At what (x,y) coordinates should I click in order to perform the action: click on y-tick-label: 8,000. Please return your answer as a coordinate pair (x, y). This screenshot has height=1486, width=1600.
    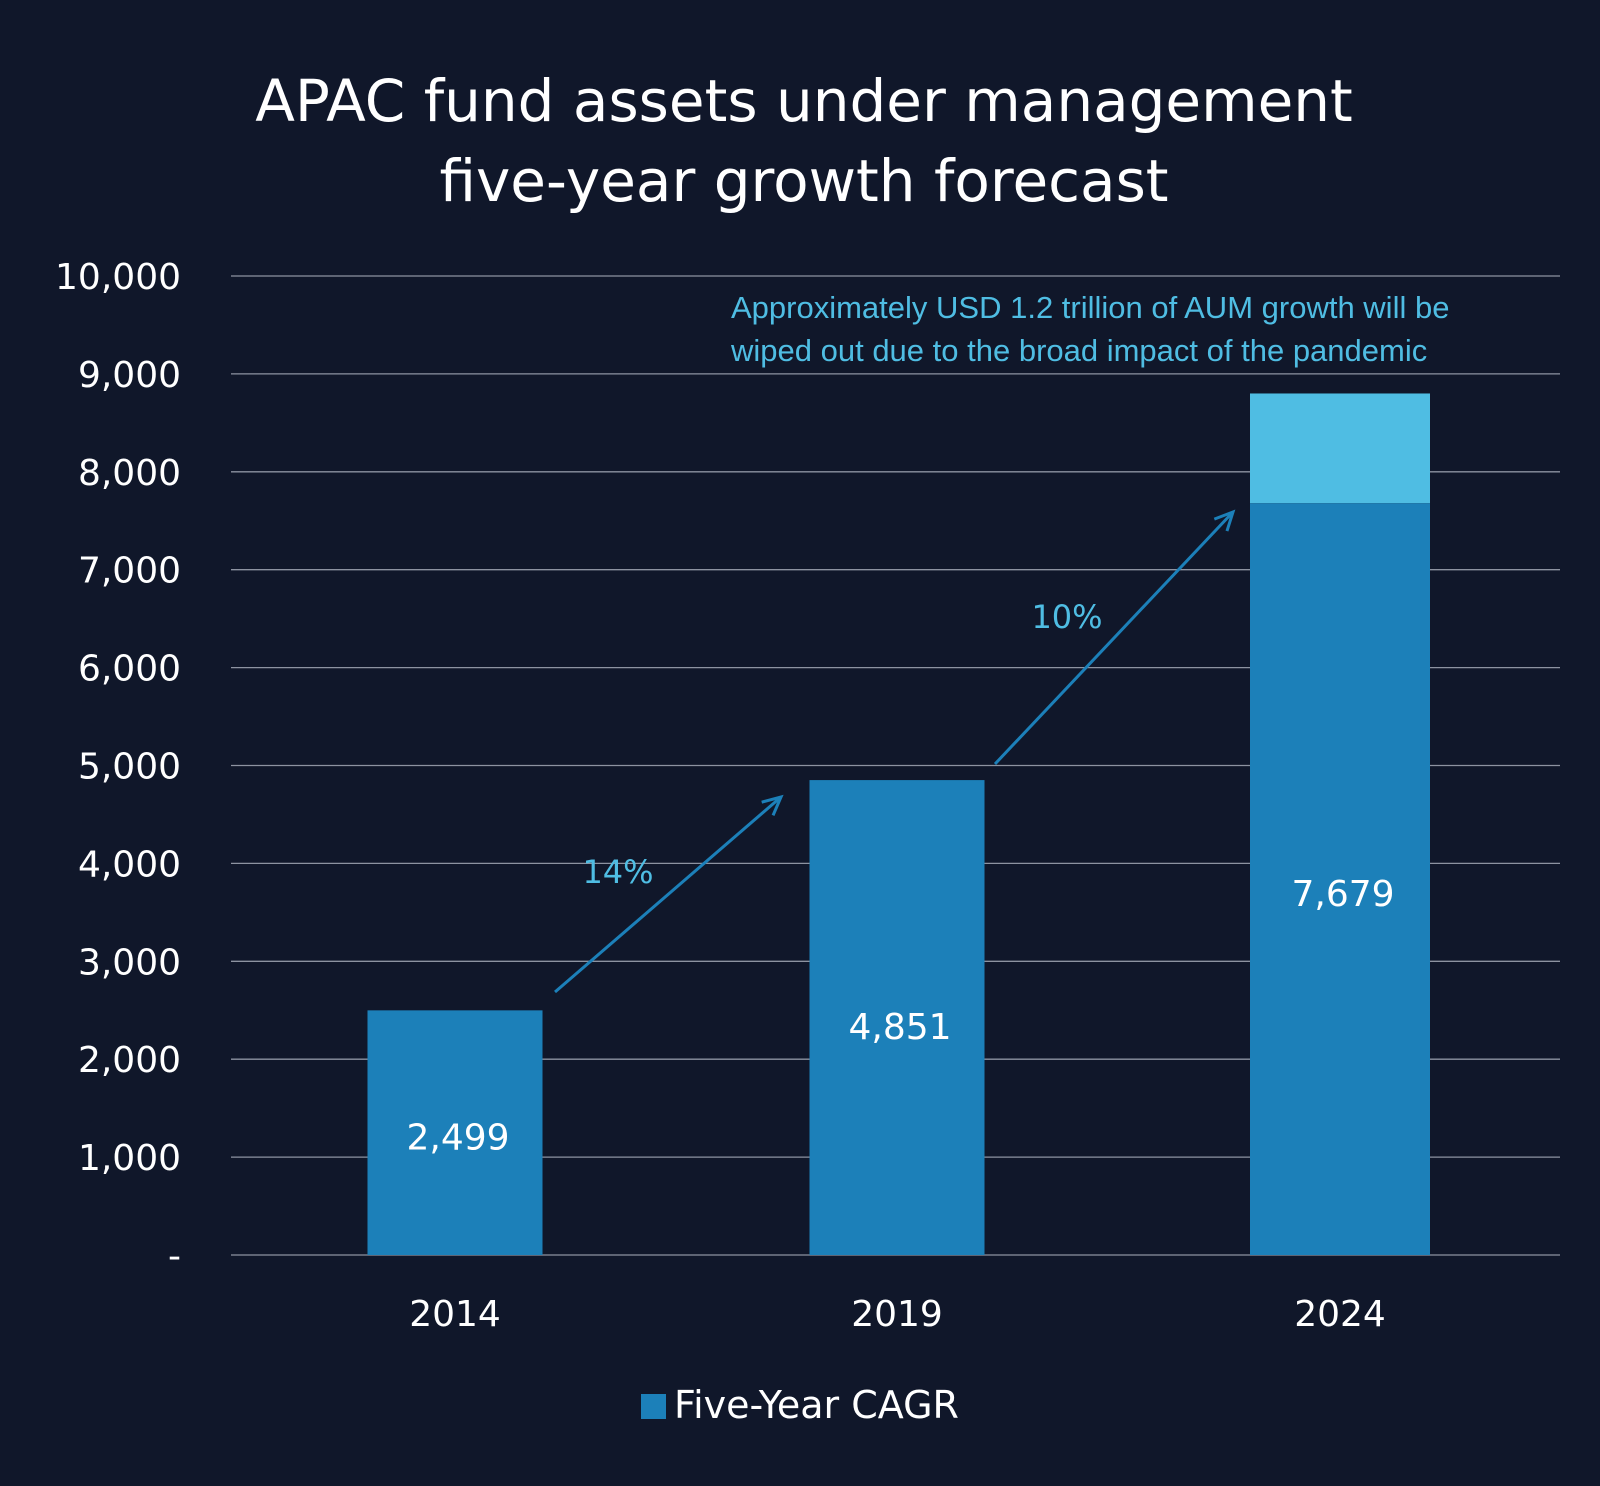
    Looking at the image, I should click on (129, 473).